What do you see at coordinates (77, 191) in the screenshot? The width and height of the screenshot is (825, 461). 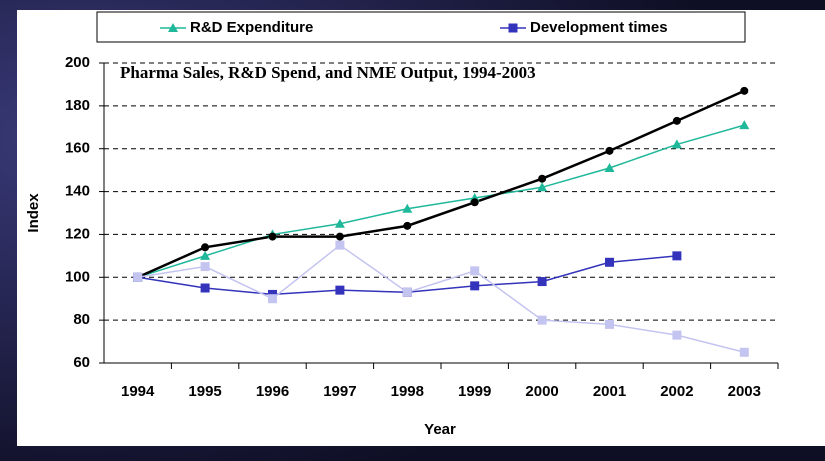 I see `y-tick-label: 140` at bounding box center [77, 191].